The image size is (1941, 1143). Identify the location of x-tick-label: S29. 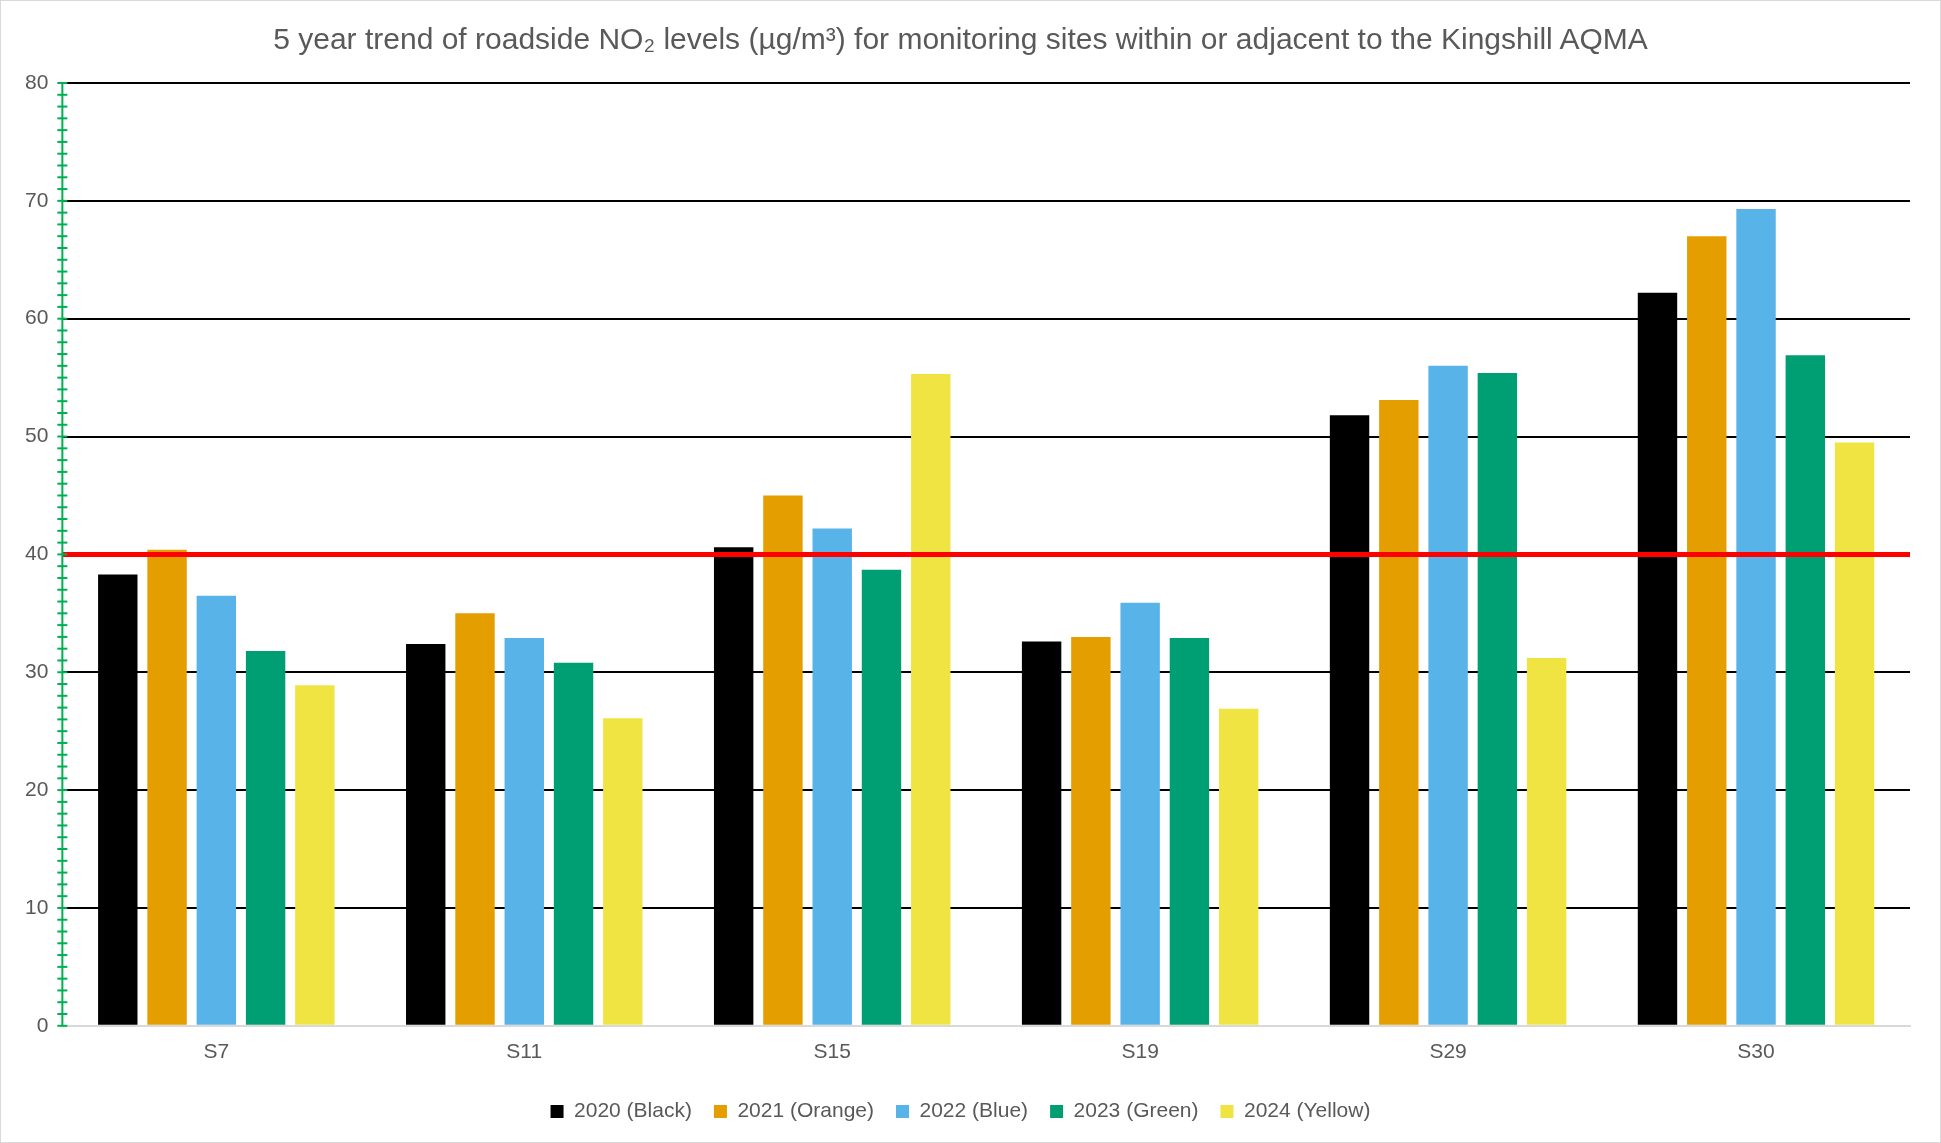
(1448, 1051).